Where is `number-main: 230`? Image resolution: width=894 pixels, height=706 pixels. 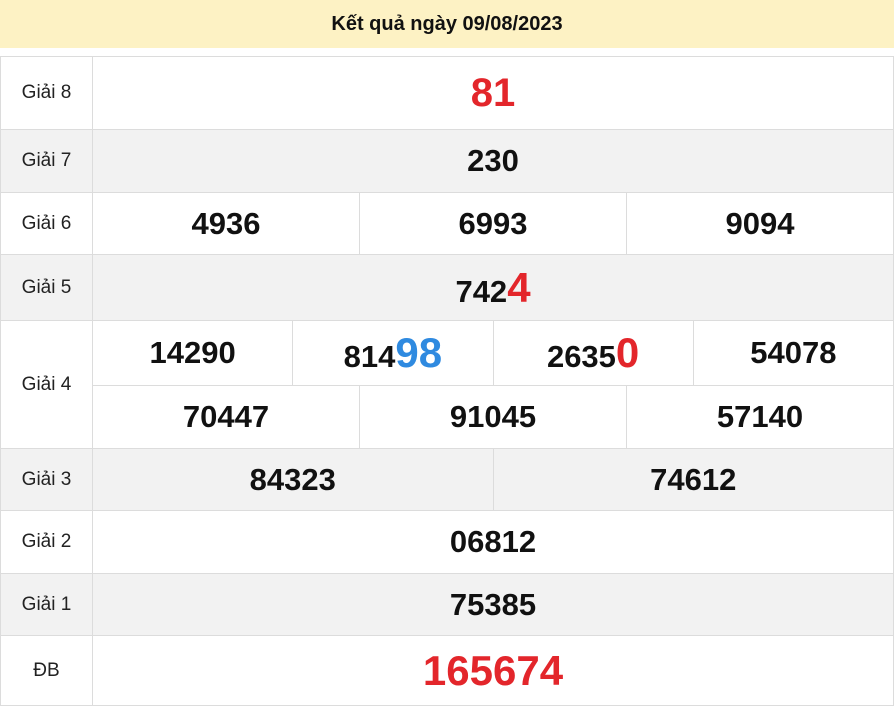 number-main: 230 is located at coordinates (493, 160).